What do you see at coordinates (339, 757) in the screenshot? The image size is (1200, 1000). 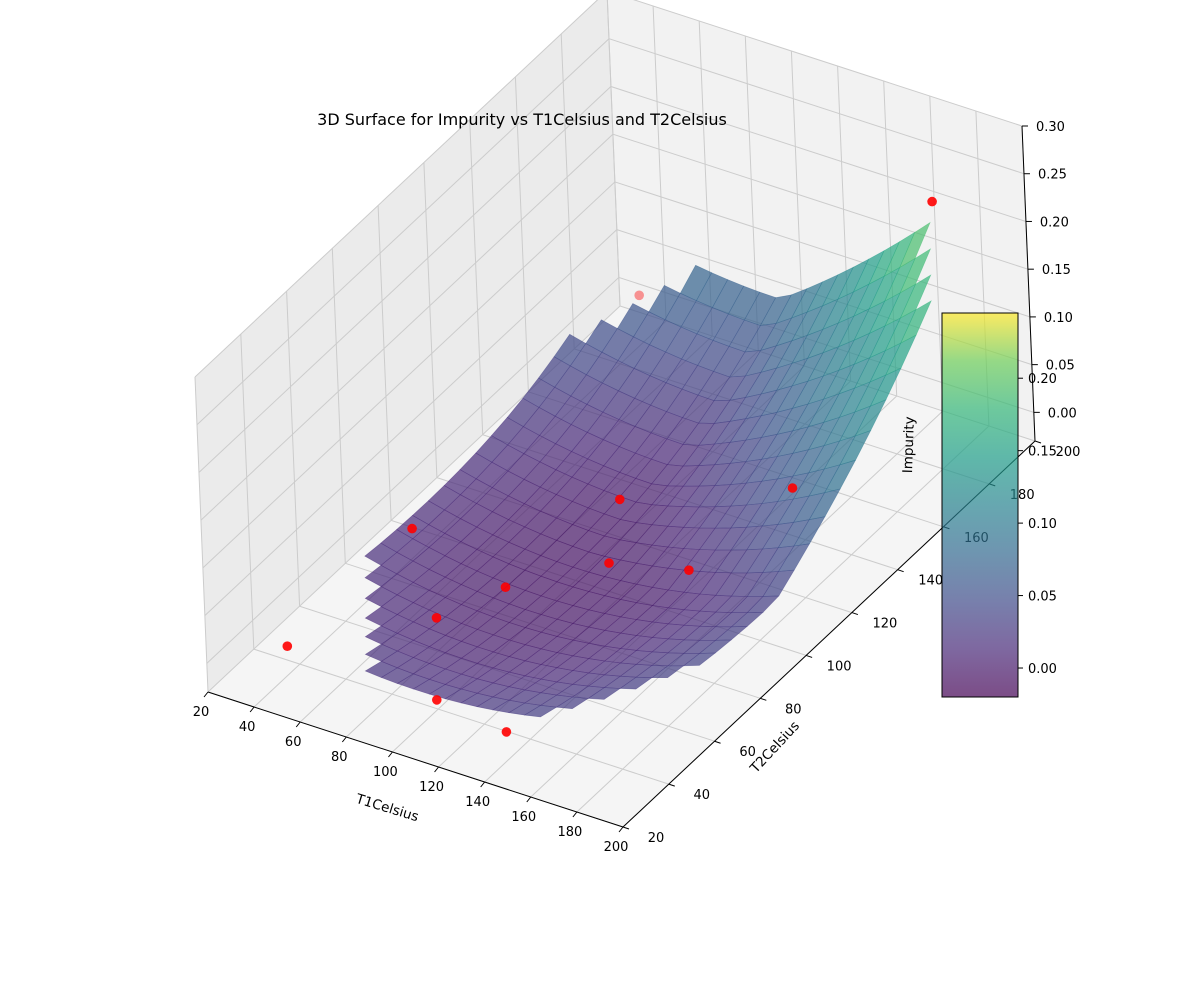 I see `x-tick-label: 80` at bounding box center [339, 757].